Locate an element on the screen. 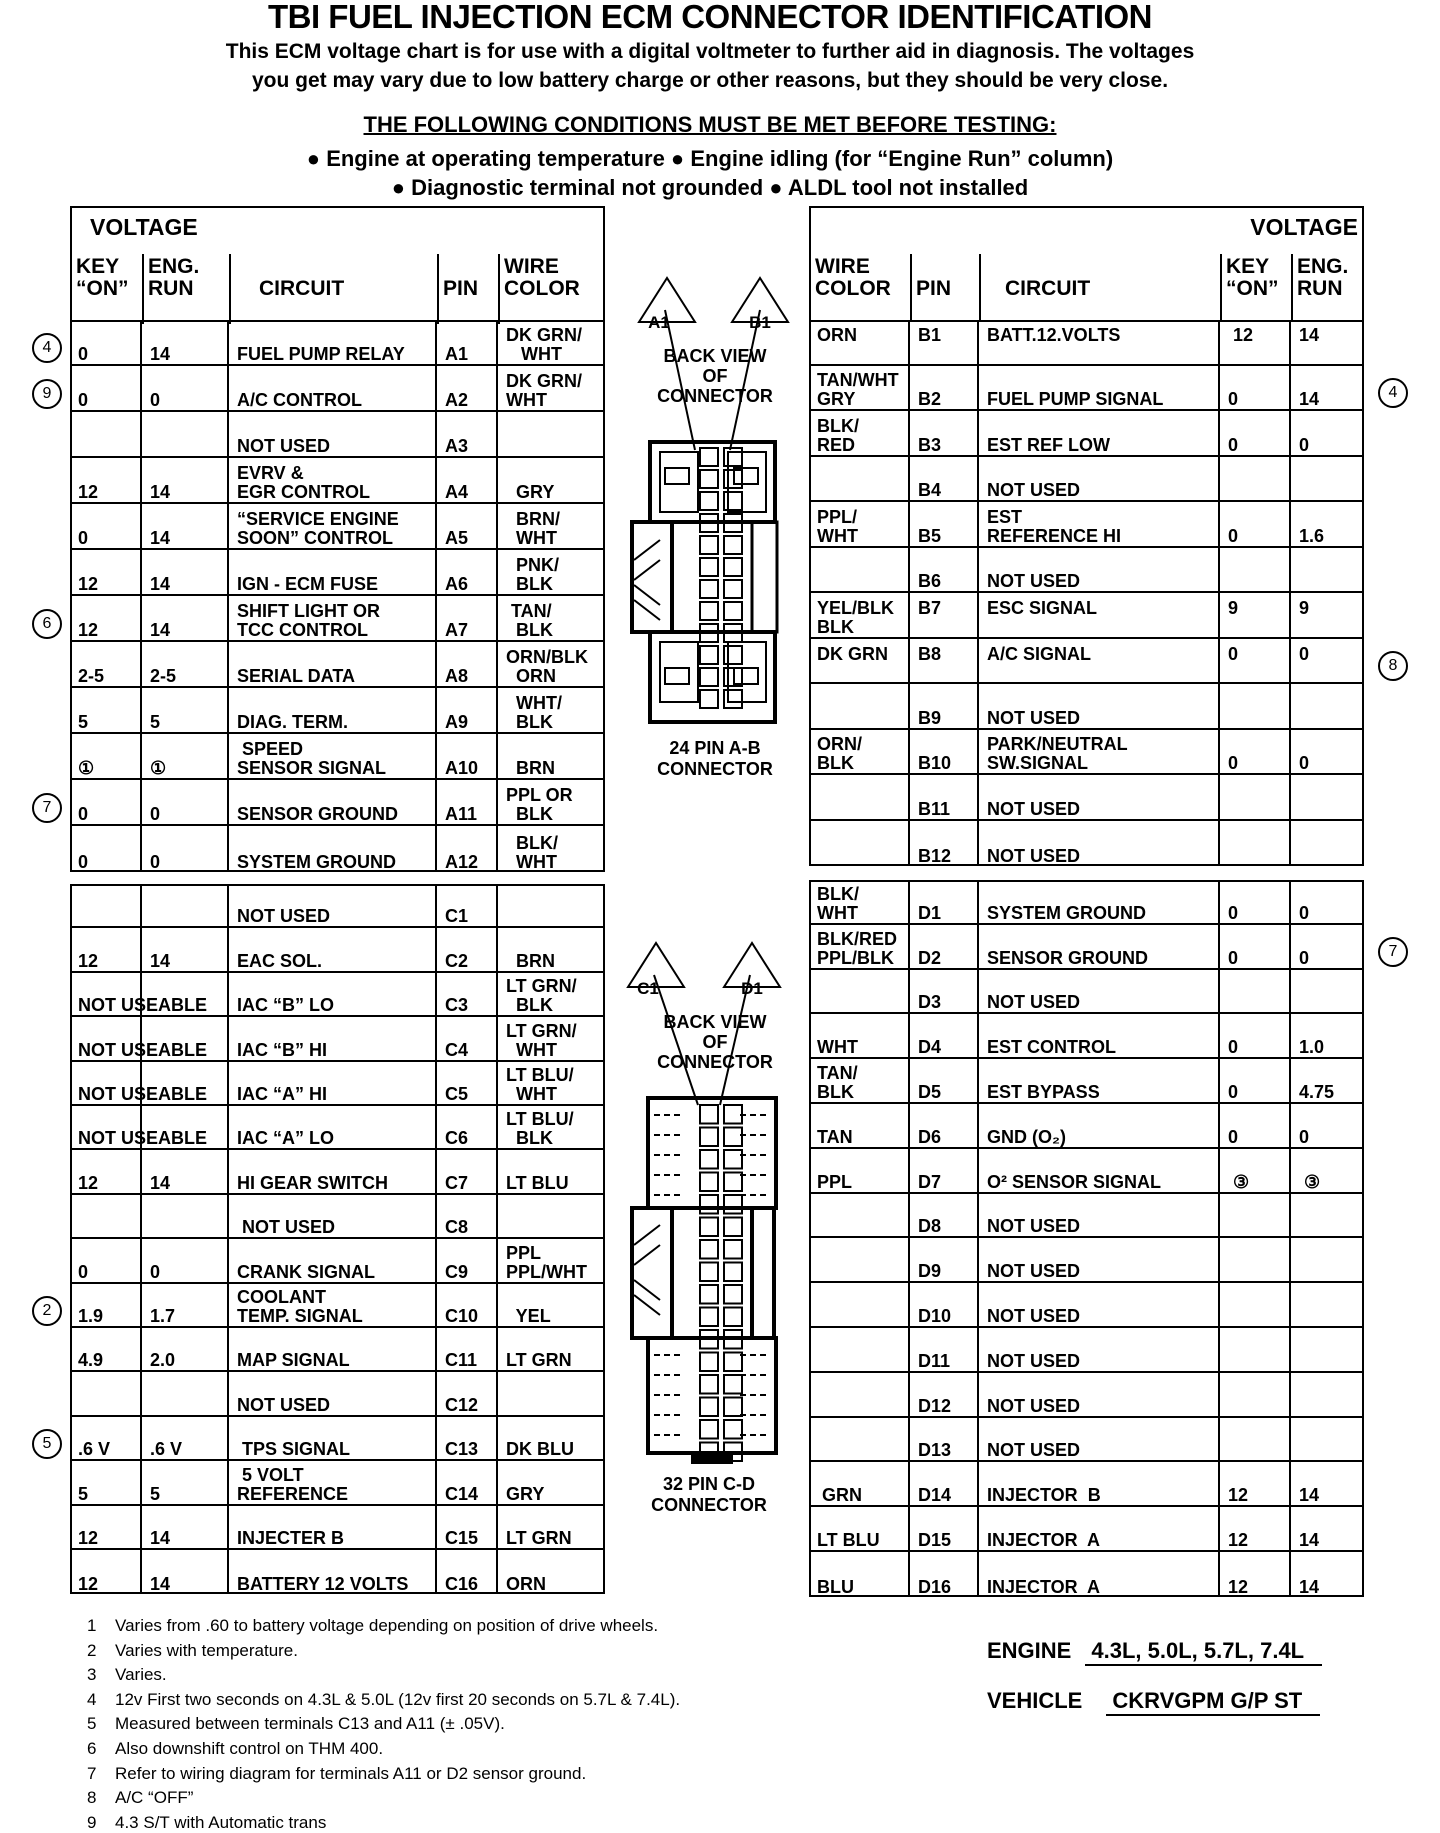 Image resolution: width=1440 pixels, height=1833 pixels. cell-circuit: TPS SIGNAL is located at coordinates (333, 1439).